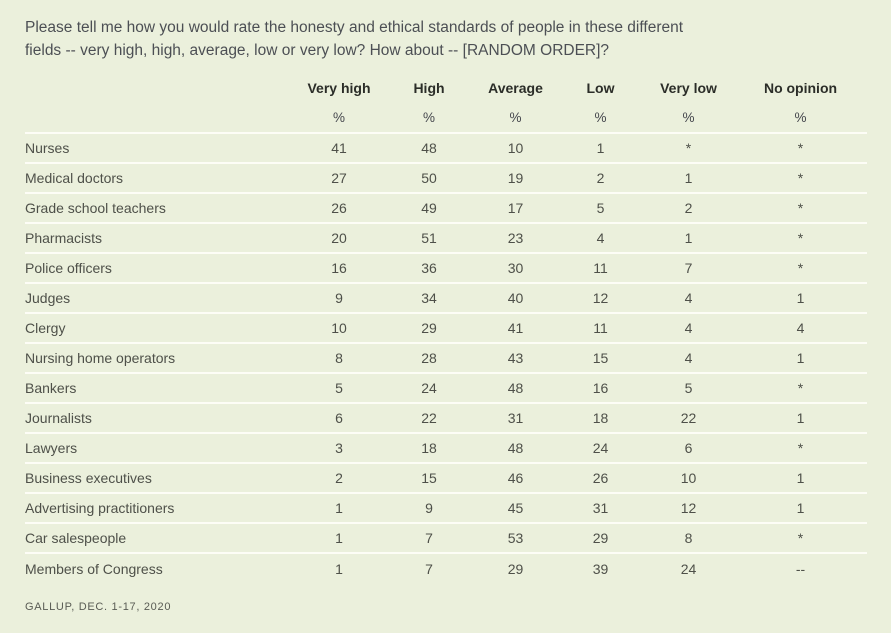 Image resolution: width=891 pixels, height=633 pixels. Describe the element at coordinates (74, 178) in the screenshot. I see `profession-label: Medical doctors` at that location.